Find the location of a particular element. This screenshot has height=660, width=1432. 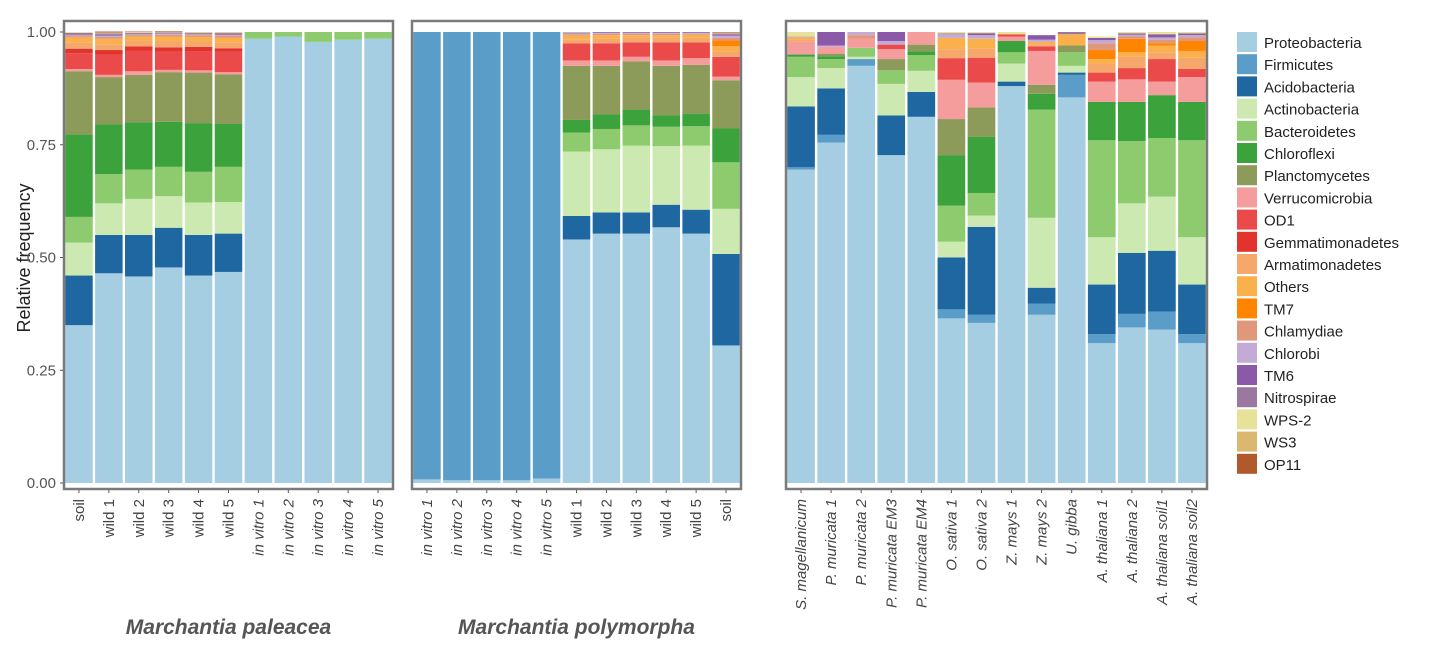

x-tick-label: Z. mays 1 is located at coordinates (1012, 532).